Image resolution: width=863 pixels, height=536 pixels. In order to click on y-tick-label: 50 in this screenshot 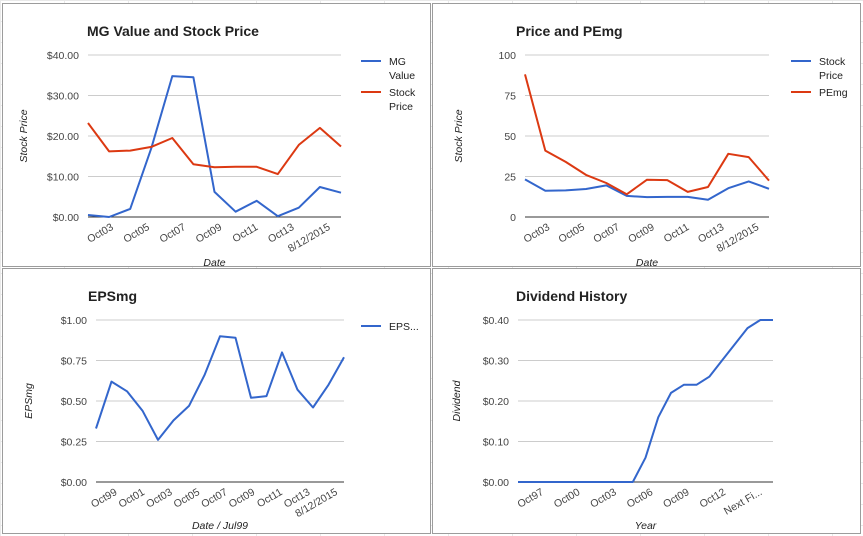, I will do `click(510, 137)`.